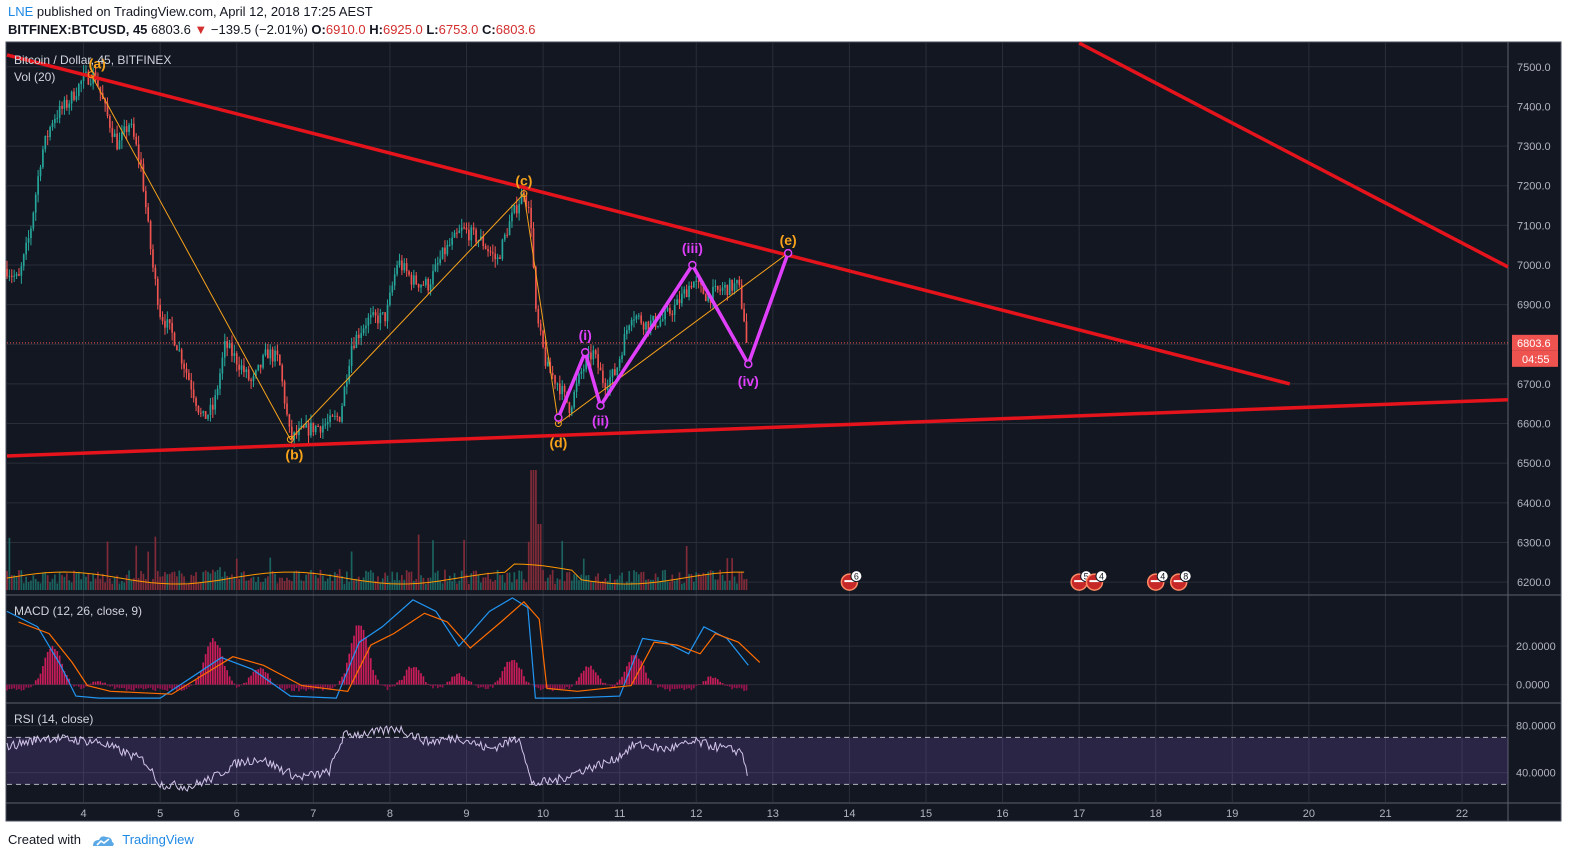 The image size is (1582, 866). I want to click on trendline-lower-support, so click(757, 428).